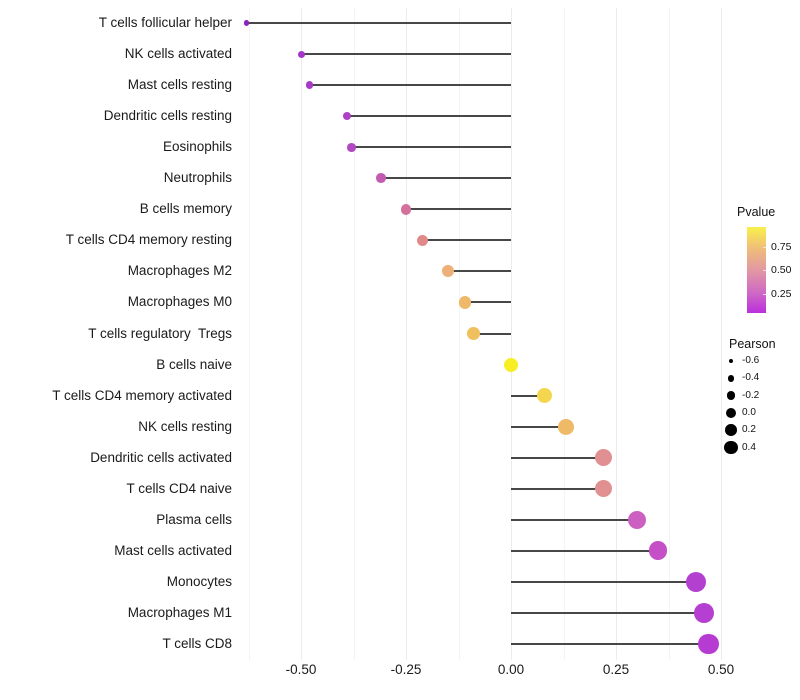 The height and width of the screenshot is (700, 800). Describe the element at coordinates (756, 212) in the screenshot. I see `pvalue-legend-title: Pvalue` at that location.